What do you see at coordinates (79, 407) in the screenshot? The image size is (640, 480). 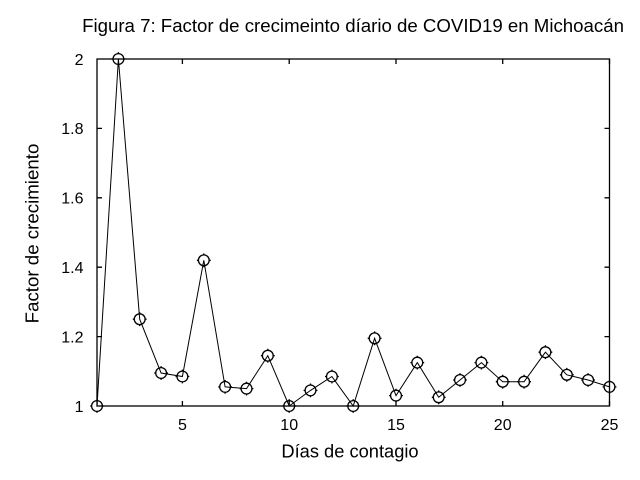 I see `svg-text: 1` at bounding box center [79, 407].